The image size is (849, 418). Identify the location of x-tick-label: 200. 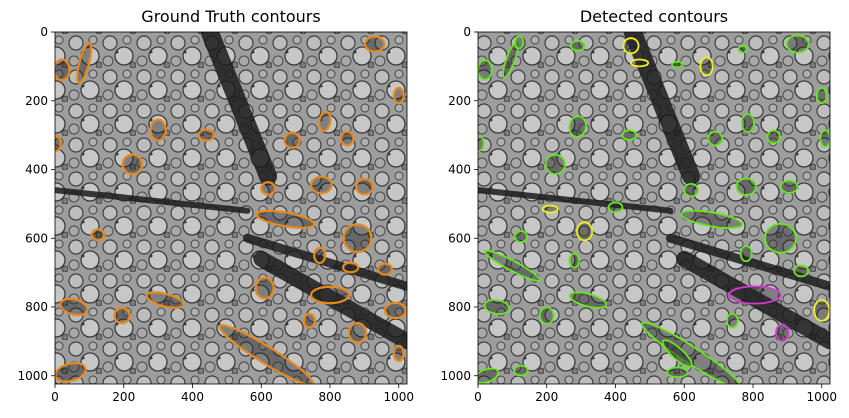
(546, 397).